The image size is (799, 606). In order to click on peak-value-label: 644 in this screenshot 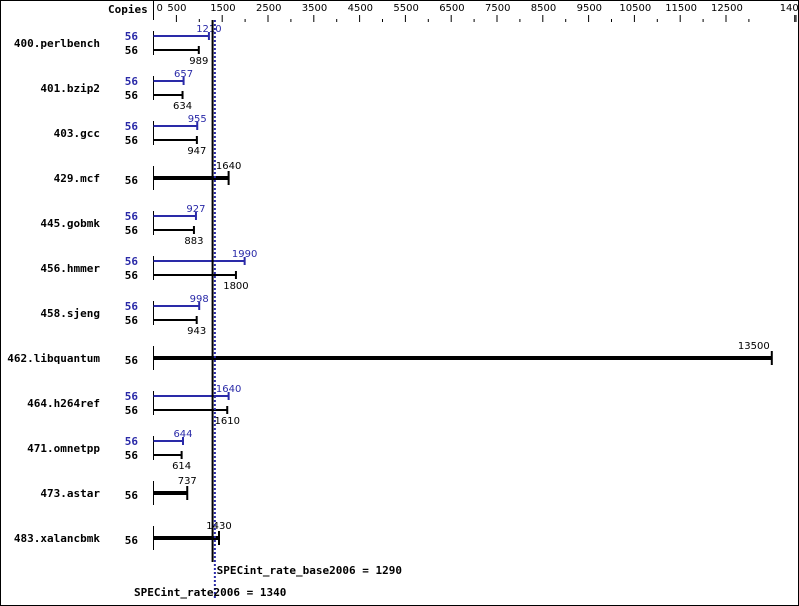, I will do `click(182, 434)`.